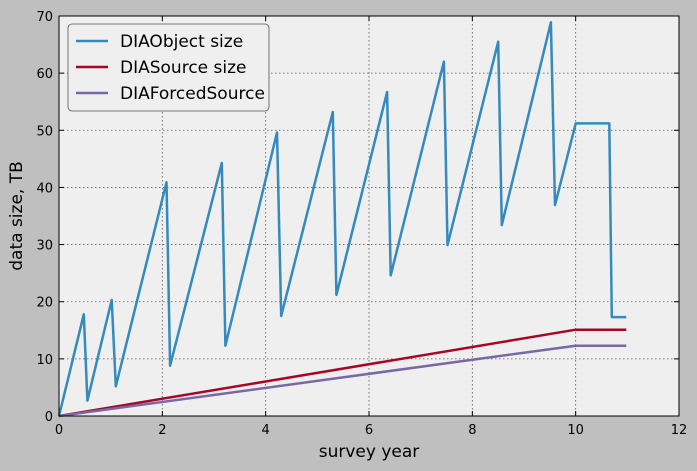 This screenshot has width=697, height=471. What do you see at coordinates (183, 68) in the screenshot?
I see `legend-label-2: DIASource size` at bounding box center [183, 68].